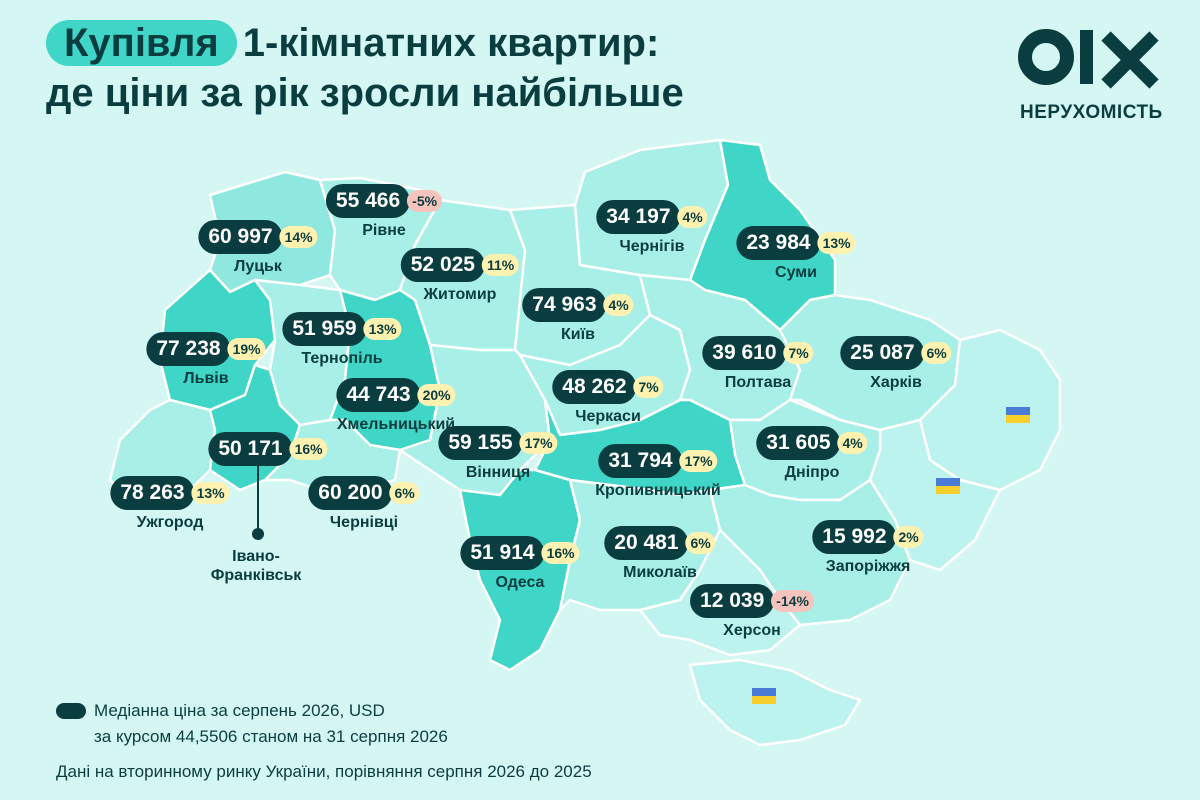 The height and width of the screenshot is (800, 1200). I want to click on price-chip: 77 238, so click(188, 349).